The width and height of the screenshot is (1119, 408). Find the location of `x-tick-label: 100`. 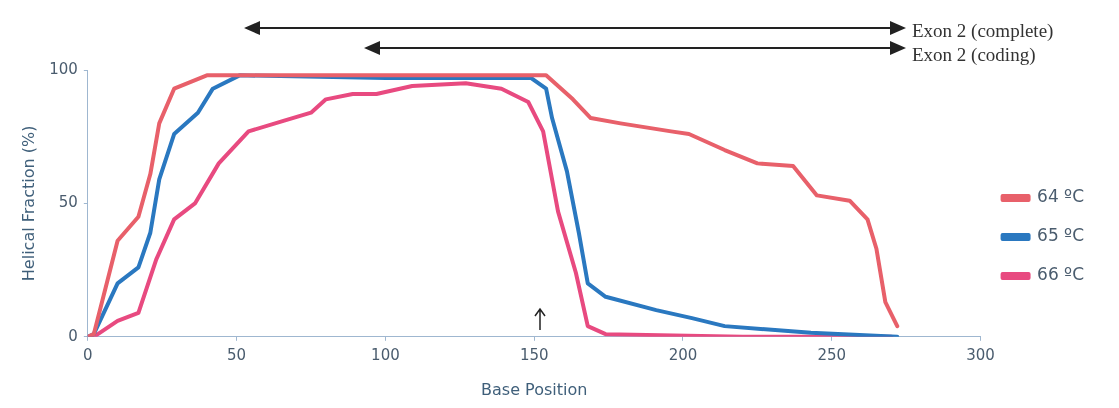

x-tick-label: 100 is located at coordinates (385, 354).